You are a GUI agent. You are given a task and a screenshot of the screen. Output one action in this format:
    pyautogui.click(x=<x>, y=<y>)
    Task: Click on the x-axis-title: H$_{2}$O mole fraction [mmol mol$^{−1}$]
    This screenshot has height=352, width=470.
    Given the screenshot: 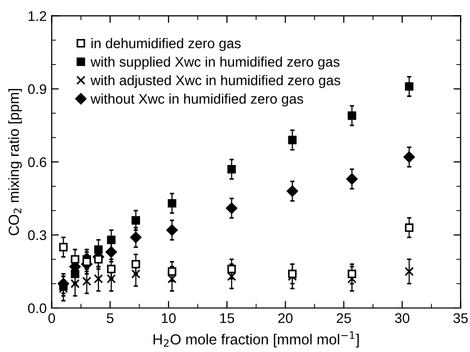 What is the action you would take?
    pyautogui.click(x=256, y=339)
    